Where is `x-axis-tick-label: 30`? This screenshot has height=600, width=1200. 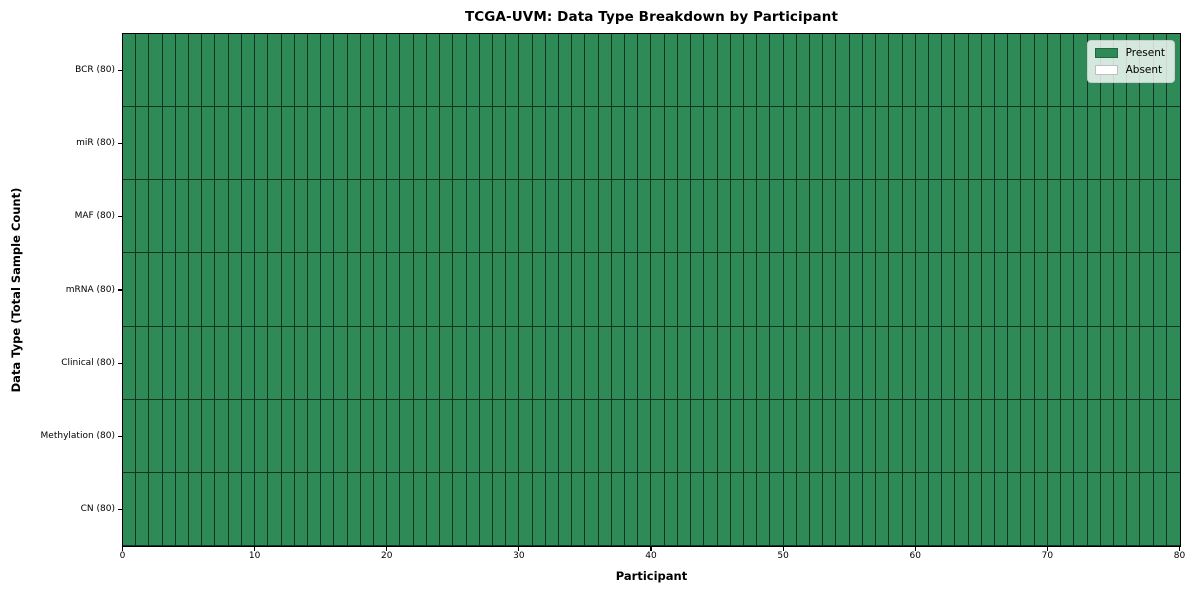 x-axis-tick-label: 30 is located at coordinates (519, 556).